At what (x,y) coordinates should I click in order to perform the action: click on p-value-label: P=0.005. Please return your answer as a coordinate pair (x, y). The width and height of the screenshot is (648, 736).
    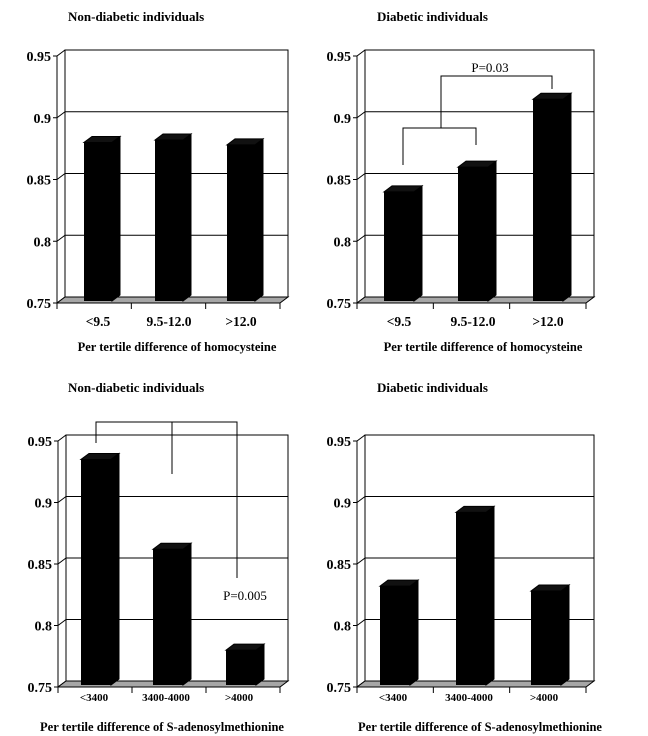
    Looking at the image, I should click on (245, 595).